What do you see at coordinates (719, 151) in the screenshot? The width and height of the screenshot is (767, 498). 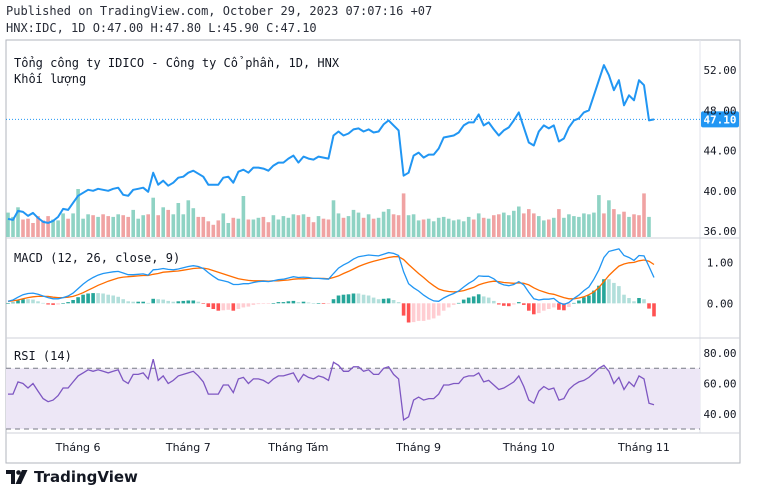 I see `price-axis-tick: 44.00` at bounding box center [719, 151].